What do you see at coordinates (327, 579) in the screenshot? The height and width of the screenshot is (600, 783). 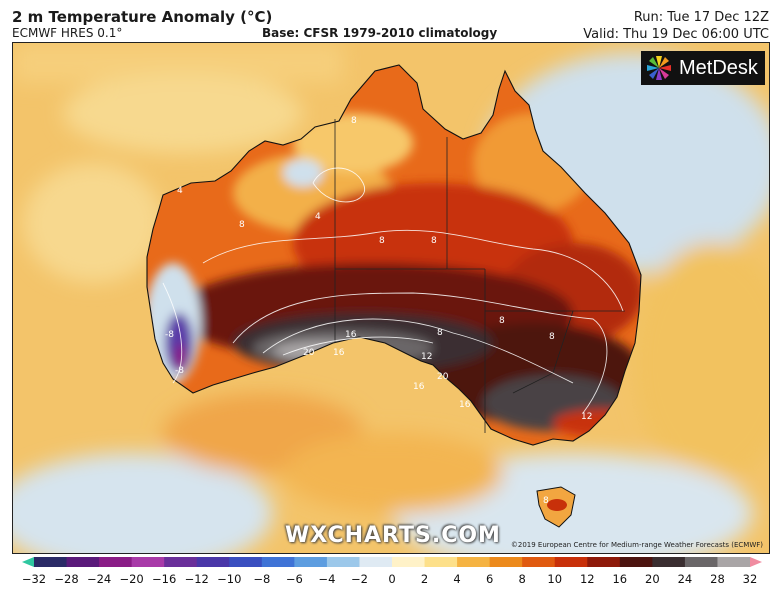 I see `colorbar-tick-label: −4` at bounding box center [327, 579].